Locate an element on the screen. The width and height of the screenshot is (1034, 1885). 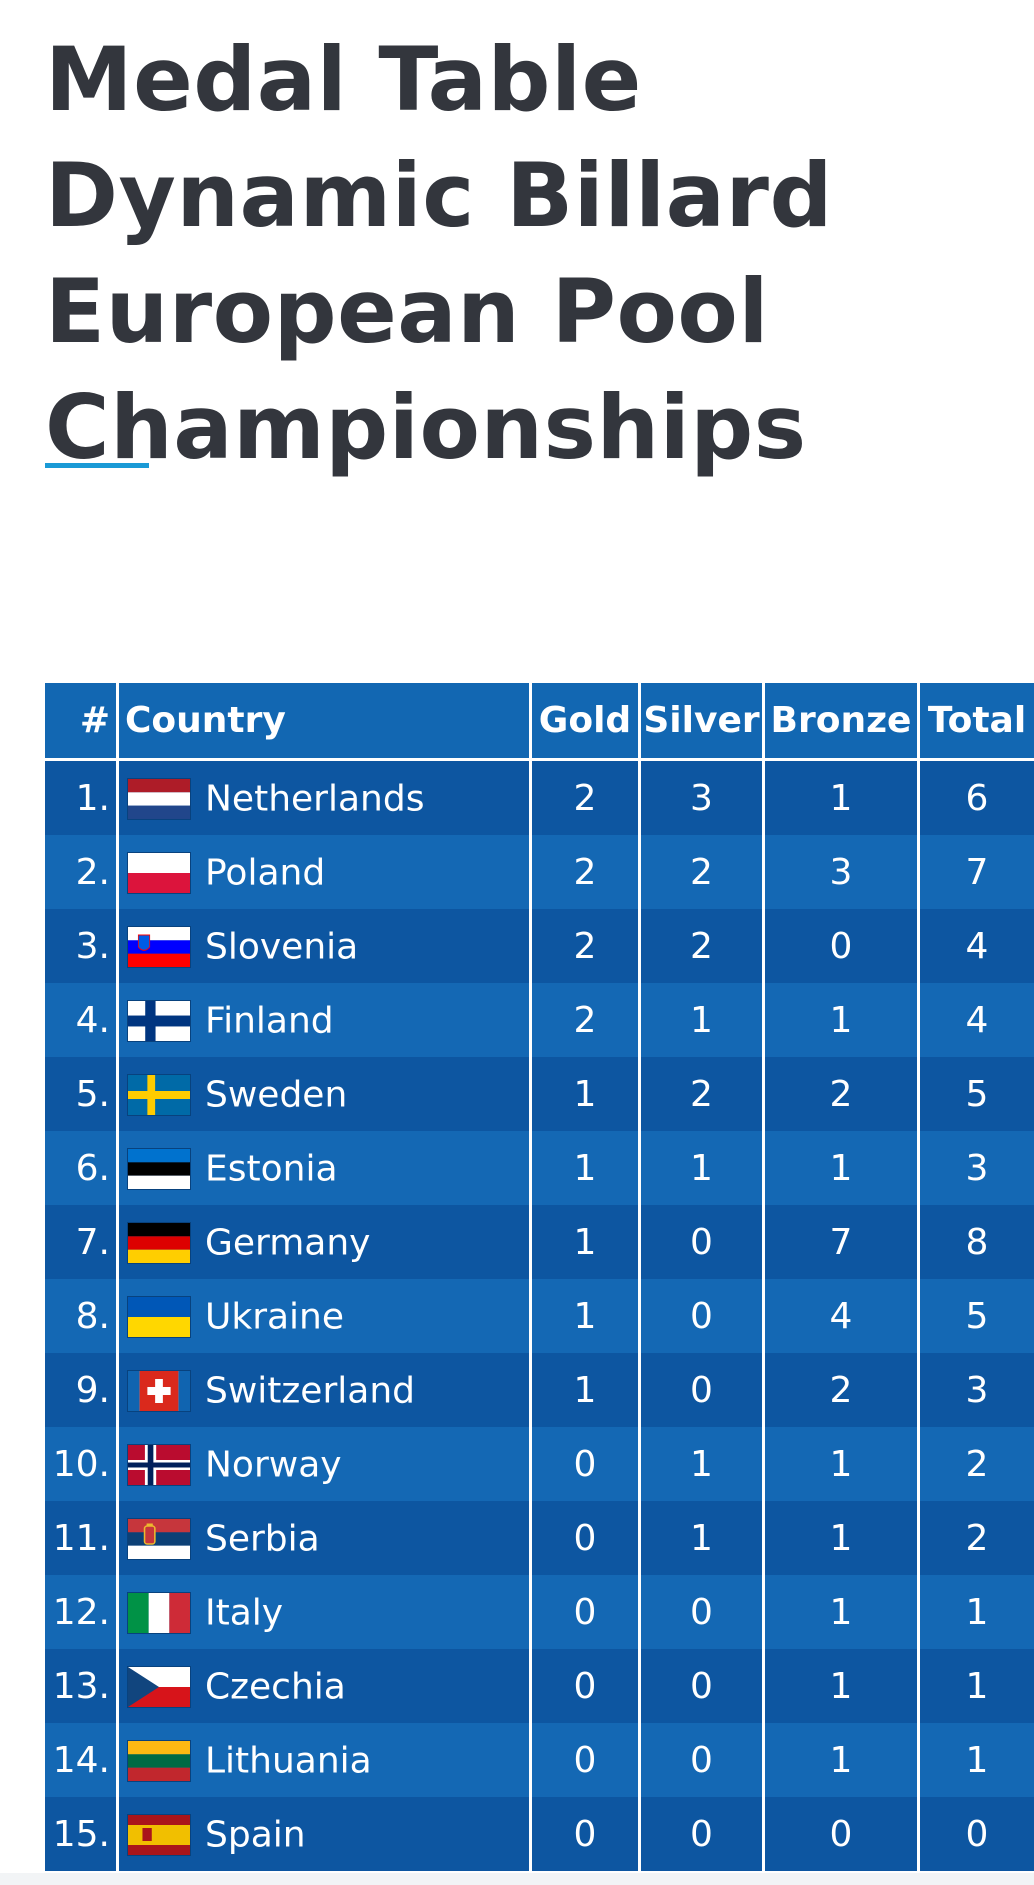
country-cell: Estonia is located at coordinates (324, 1168).